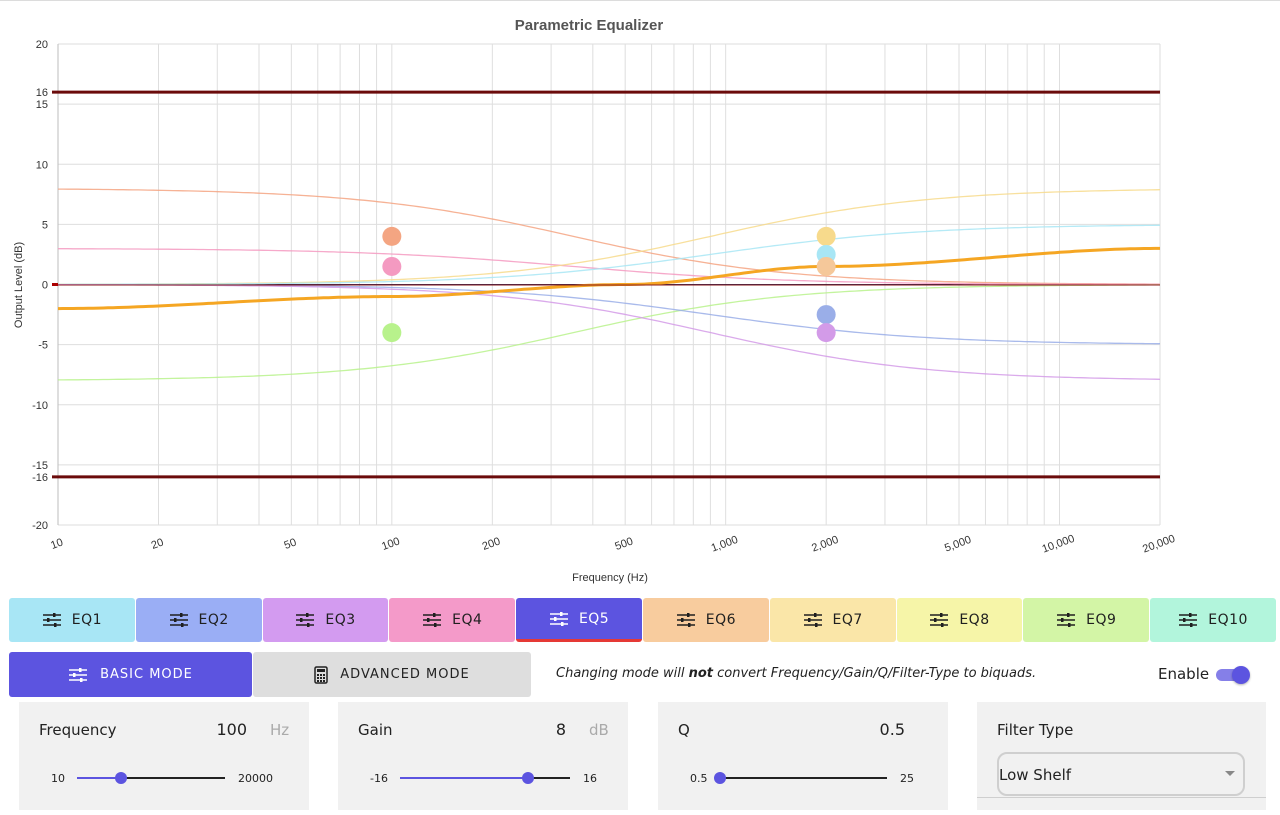 This screenshot has width=1280, height=815. I want to click on y-tick-label: 15, so click(42, 105).